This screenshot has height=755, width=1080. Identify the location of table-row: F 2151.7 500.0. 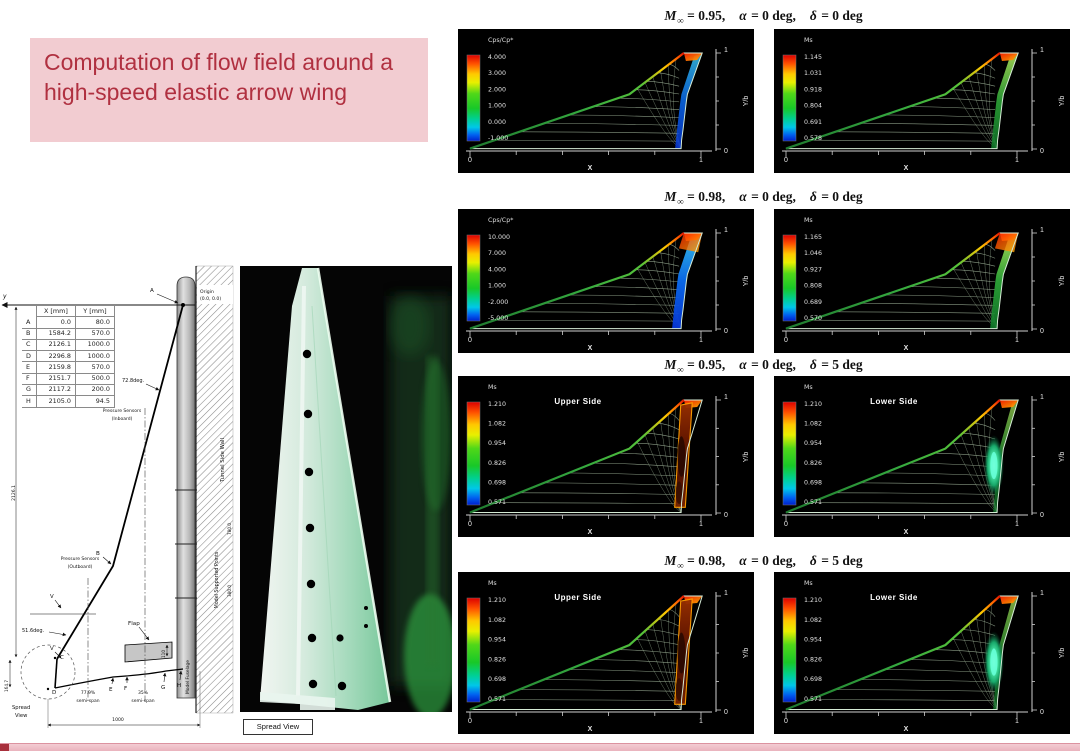
(68, 378).